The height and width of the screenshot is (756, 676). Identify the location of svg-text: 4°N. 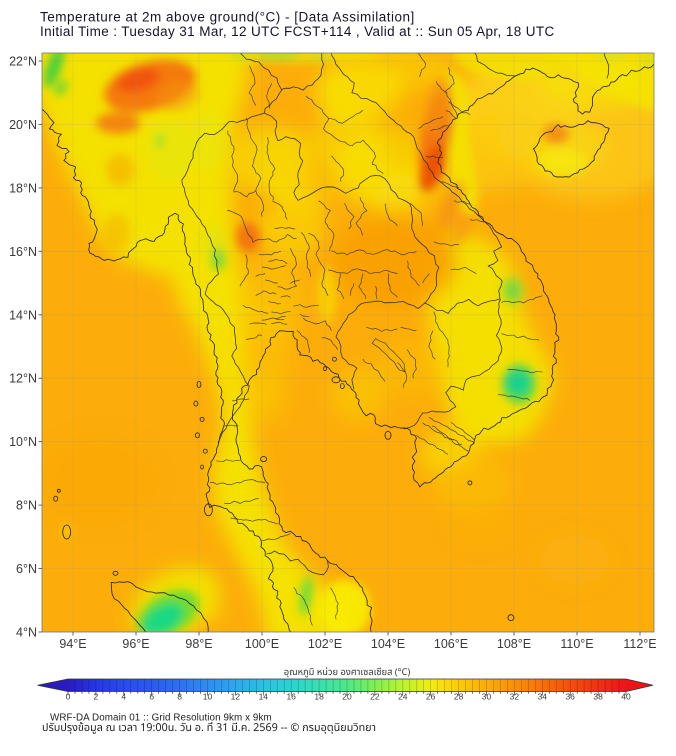
(26, 633).